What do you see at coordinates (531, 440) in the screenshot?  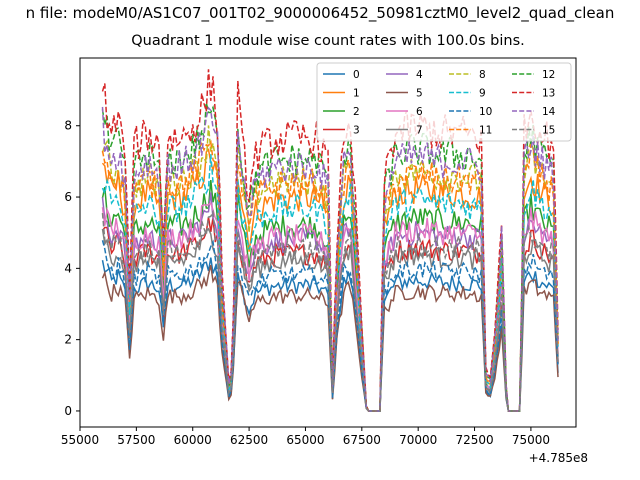 I see `x-tick-label: 75000` at bounding box center [531, 440].